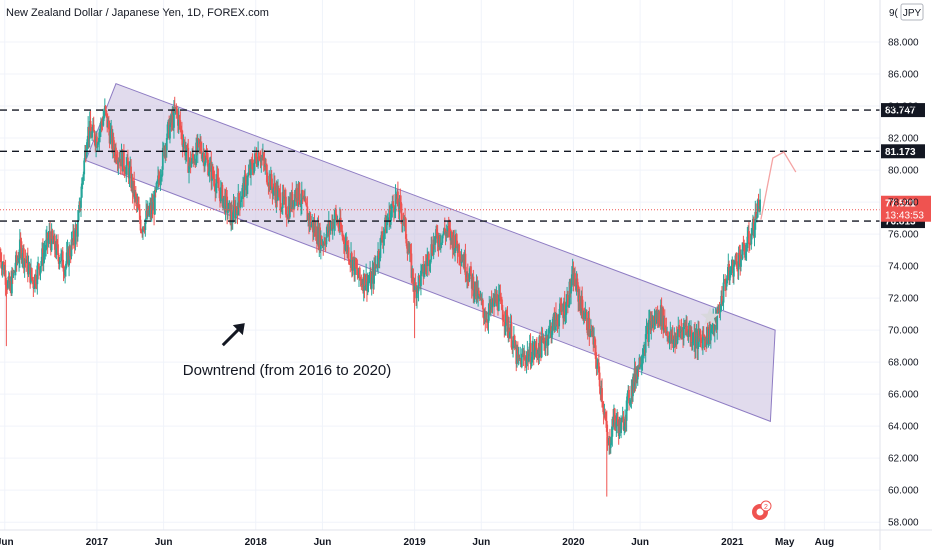 The image size is (932, 555). I want to click on y-axis-top-tick: 9(, so click(894, 13).